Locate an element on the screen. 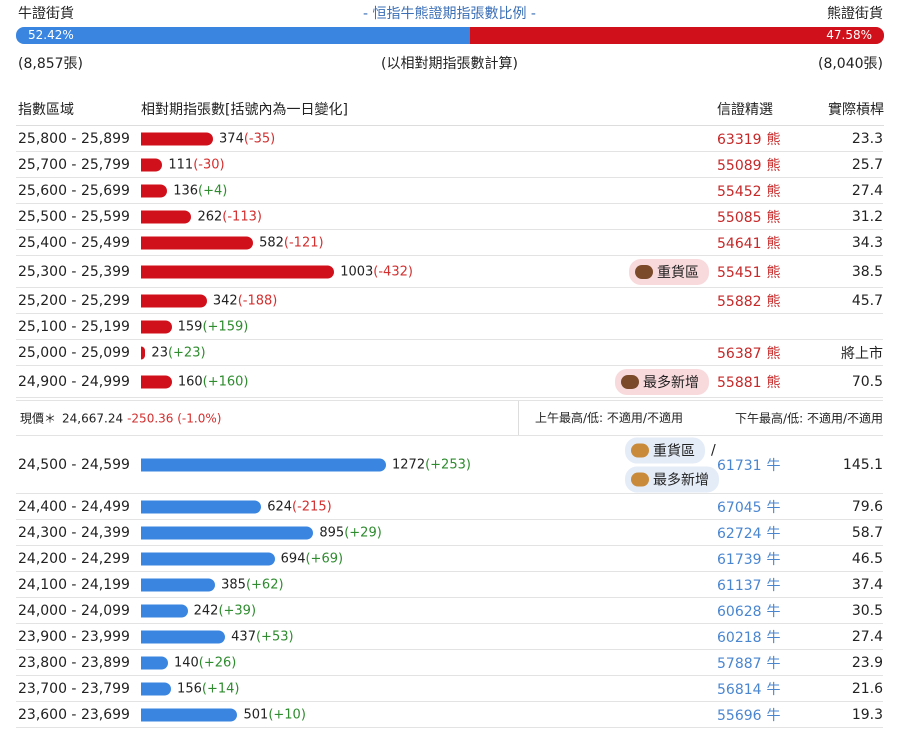 This screenshot has width=899, height=751. pick: 54641 熊 is located at coordinates (749, 243).